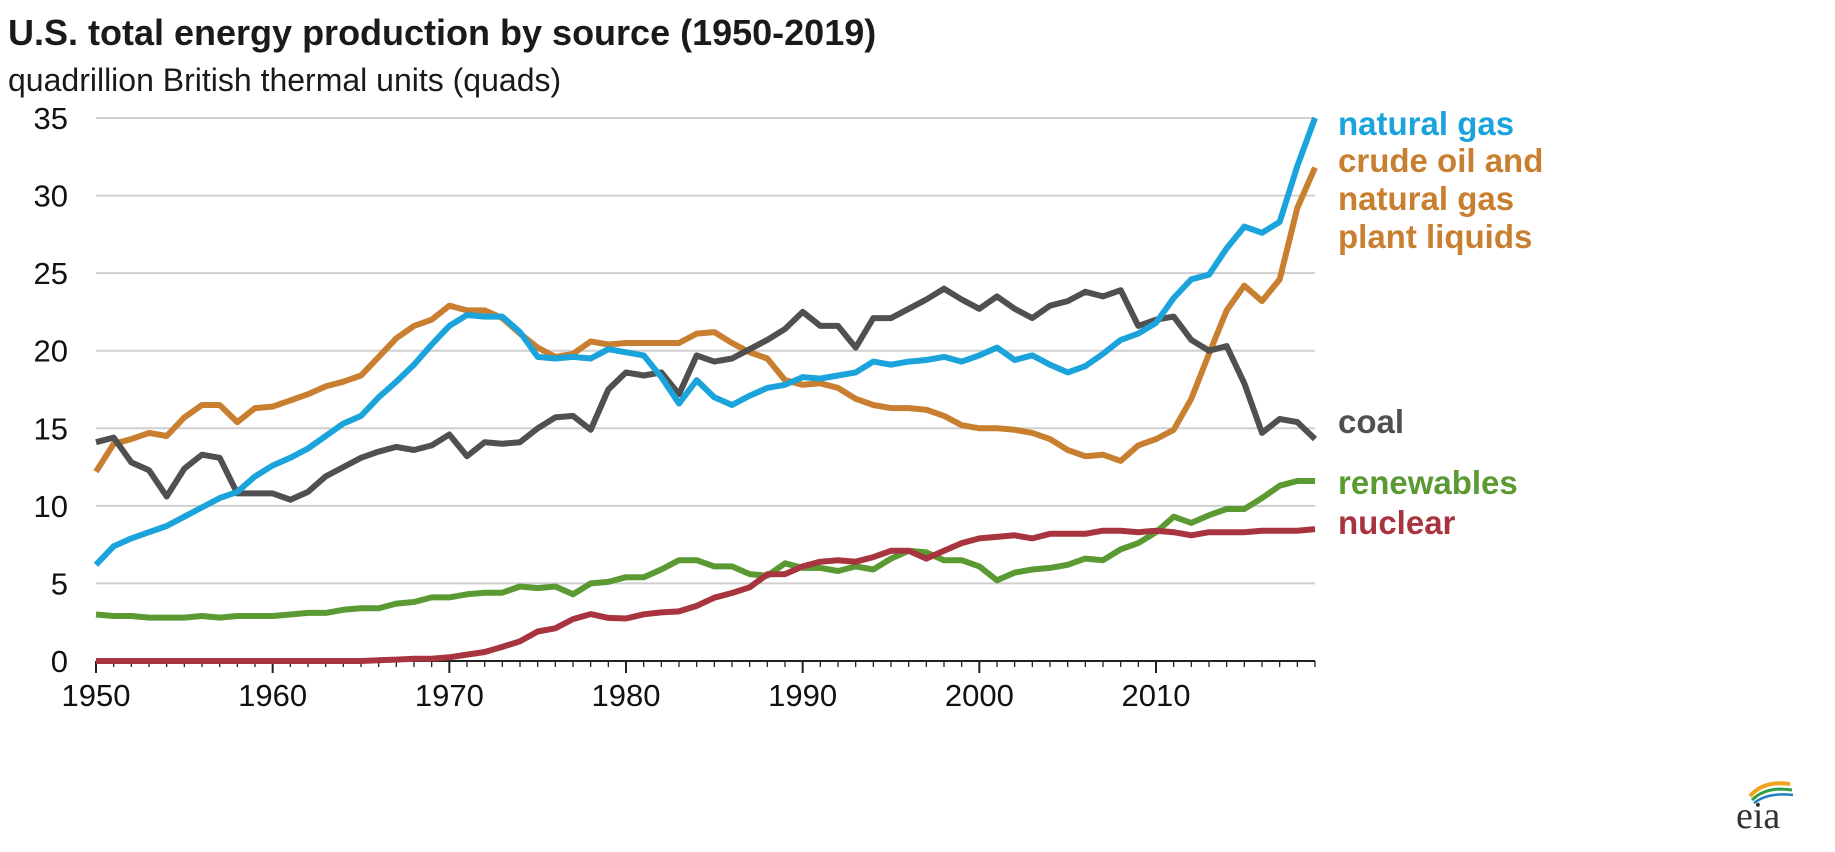 The width and height of the screenshot is (1835, 852). Describe the element at coordinates (1371, 421) in the screenshot. I see `series-label: coal` at that location.